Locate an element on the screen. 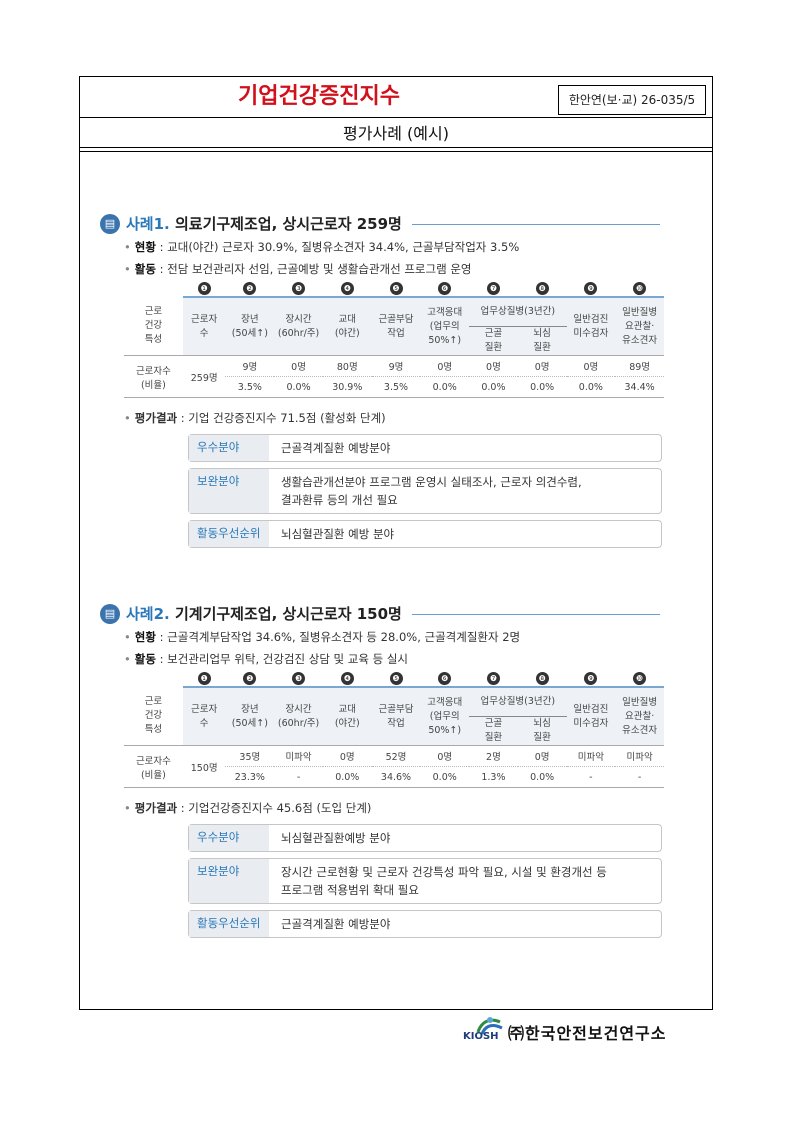  worker-ratio: - is located at coordinates (298, 777).